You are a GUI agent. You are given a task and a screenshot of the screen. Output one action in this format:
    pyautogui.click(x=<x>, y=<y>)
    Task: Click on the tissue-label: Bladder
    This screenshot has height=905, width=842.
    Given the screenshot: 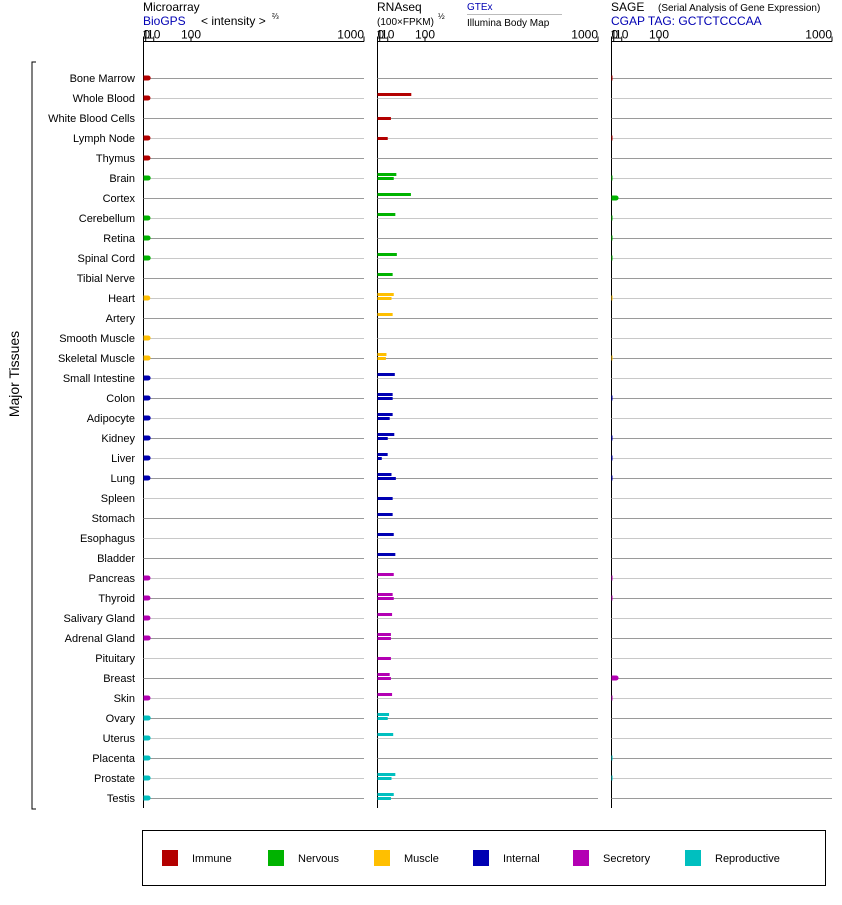 What is the action you would take?
    pyautogui.click(x=116, y=559)
    